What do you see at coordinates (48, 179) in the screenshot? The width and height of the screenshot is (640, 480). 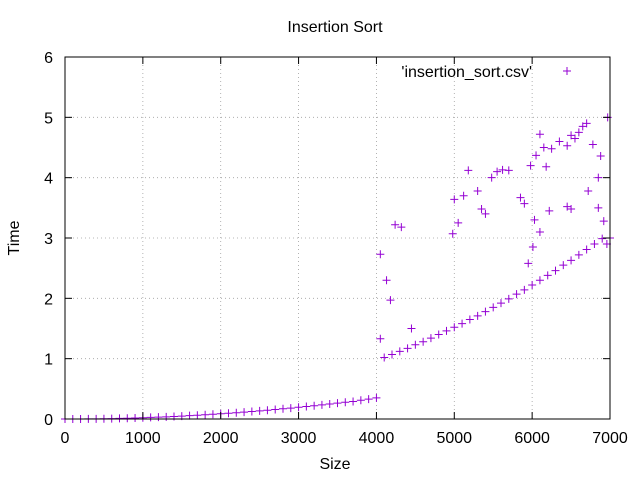 I see `y-tick-label: 4` at bounding box center [48, 179].